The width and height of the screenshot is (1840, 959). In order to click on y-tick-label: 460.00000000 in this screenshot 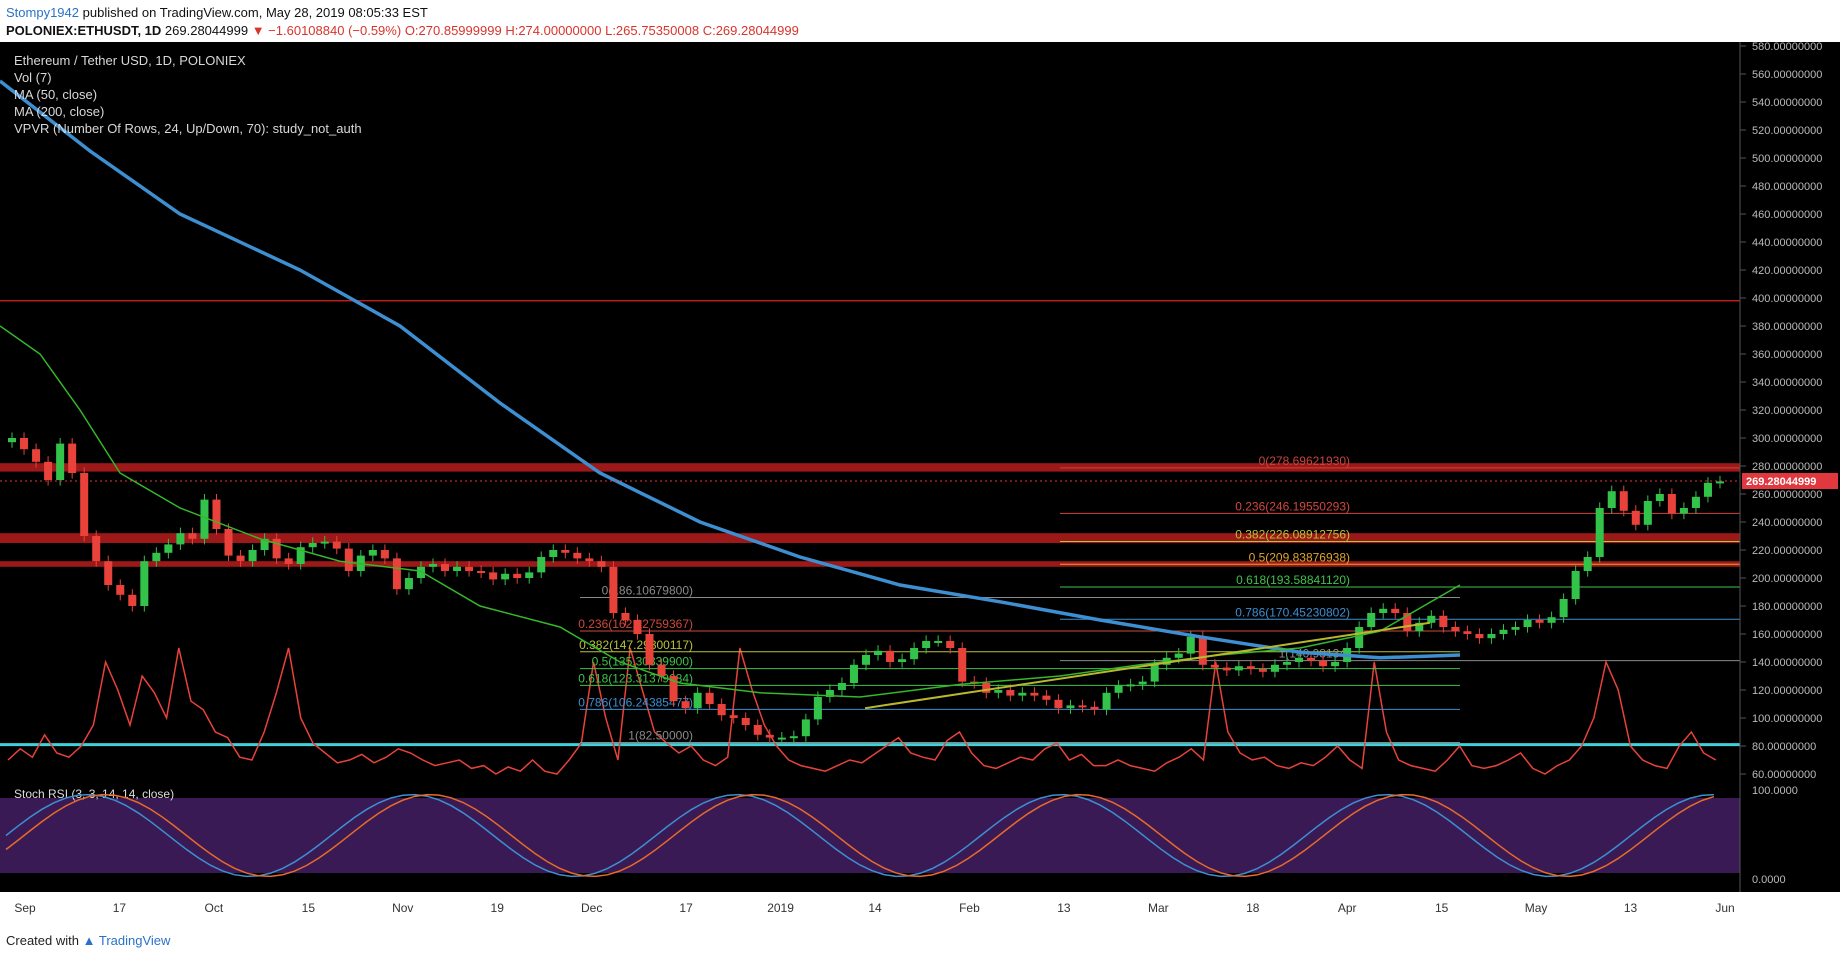, I will do `click(1787, 215)`.